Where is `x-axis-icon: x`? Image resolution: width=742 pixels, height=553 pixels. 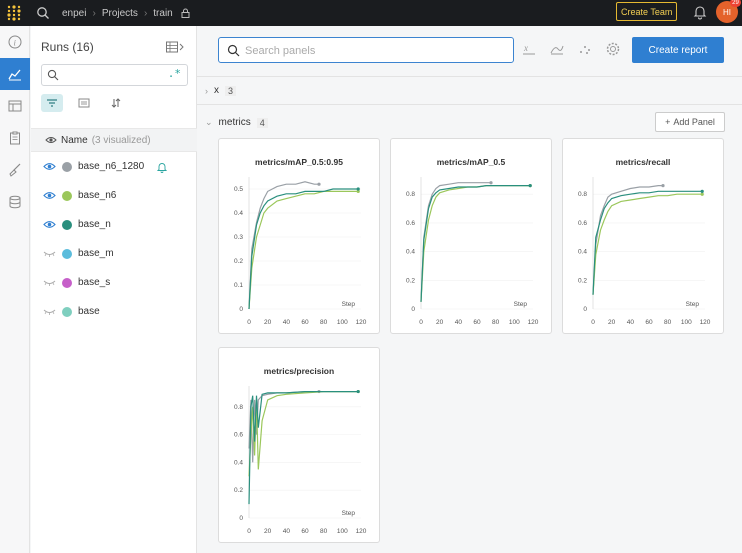 x-axis-icon: x is located at coordinates (529, 49).